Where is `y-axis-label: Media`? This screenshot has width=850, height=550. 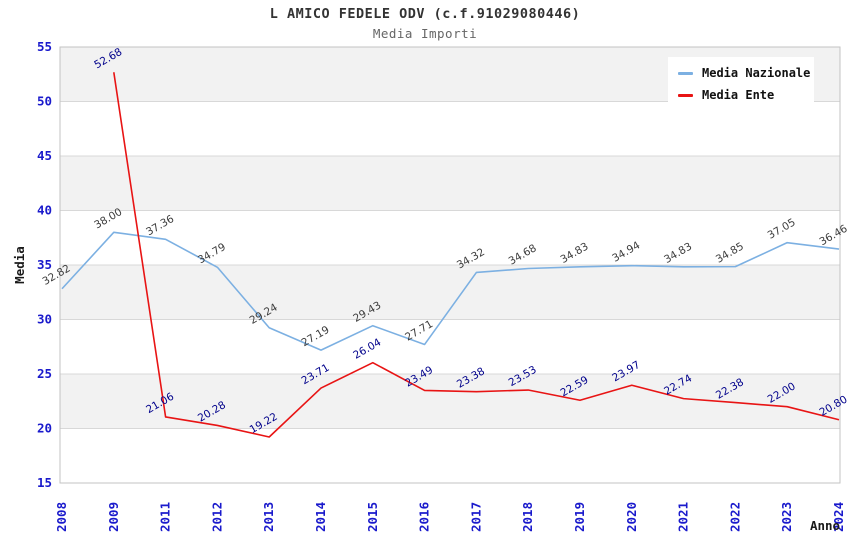
y-axis-label: Media is located at coordinates (19, 265).